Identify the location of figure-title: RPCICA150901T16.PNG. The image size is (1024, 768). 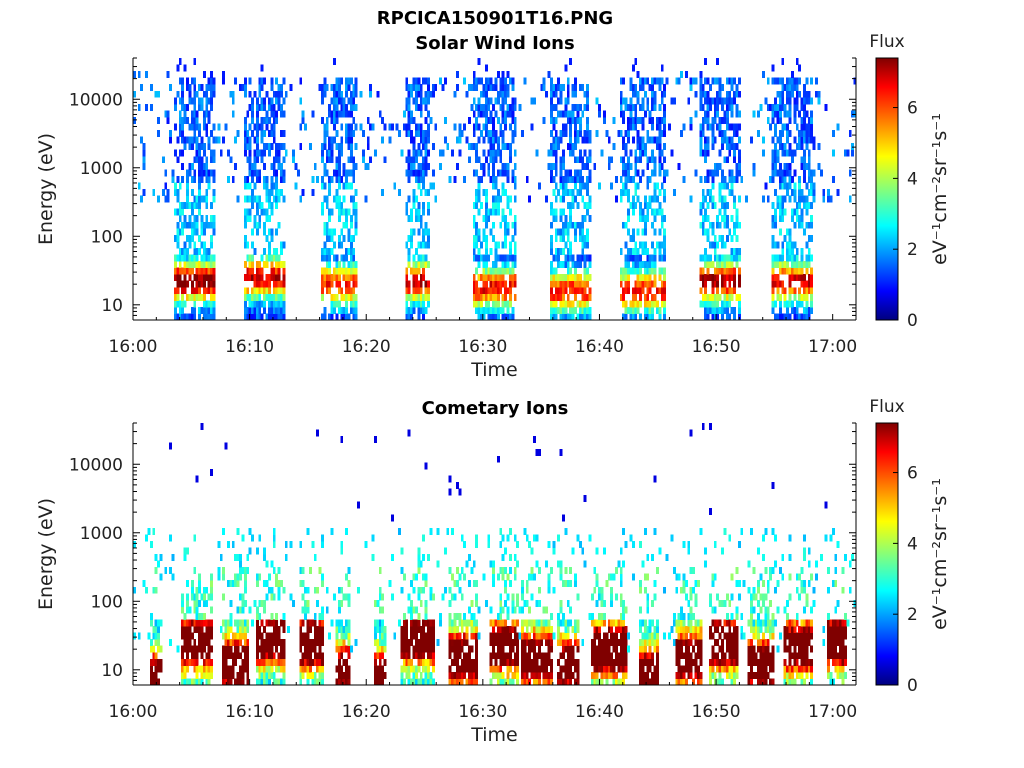
(495, 18).